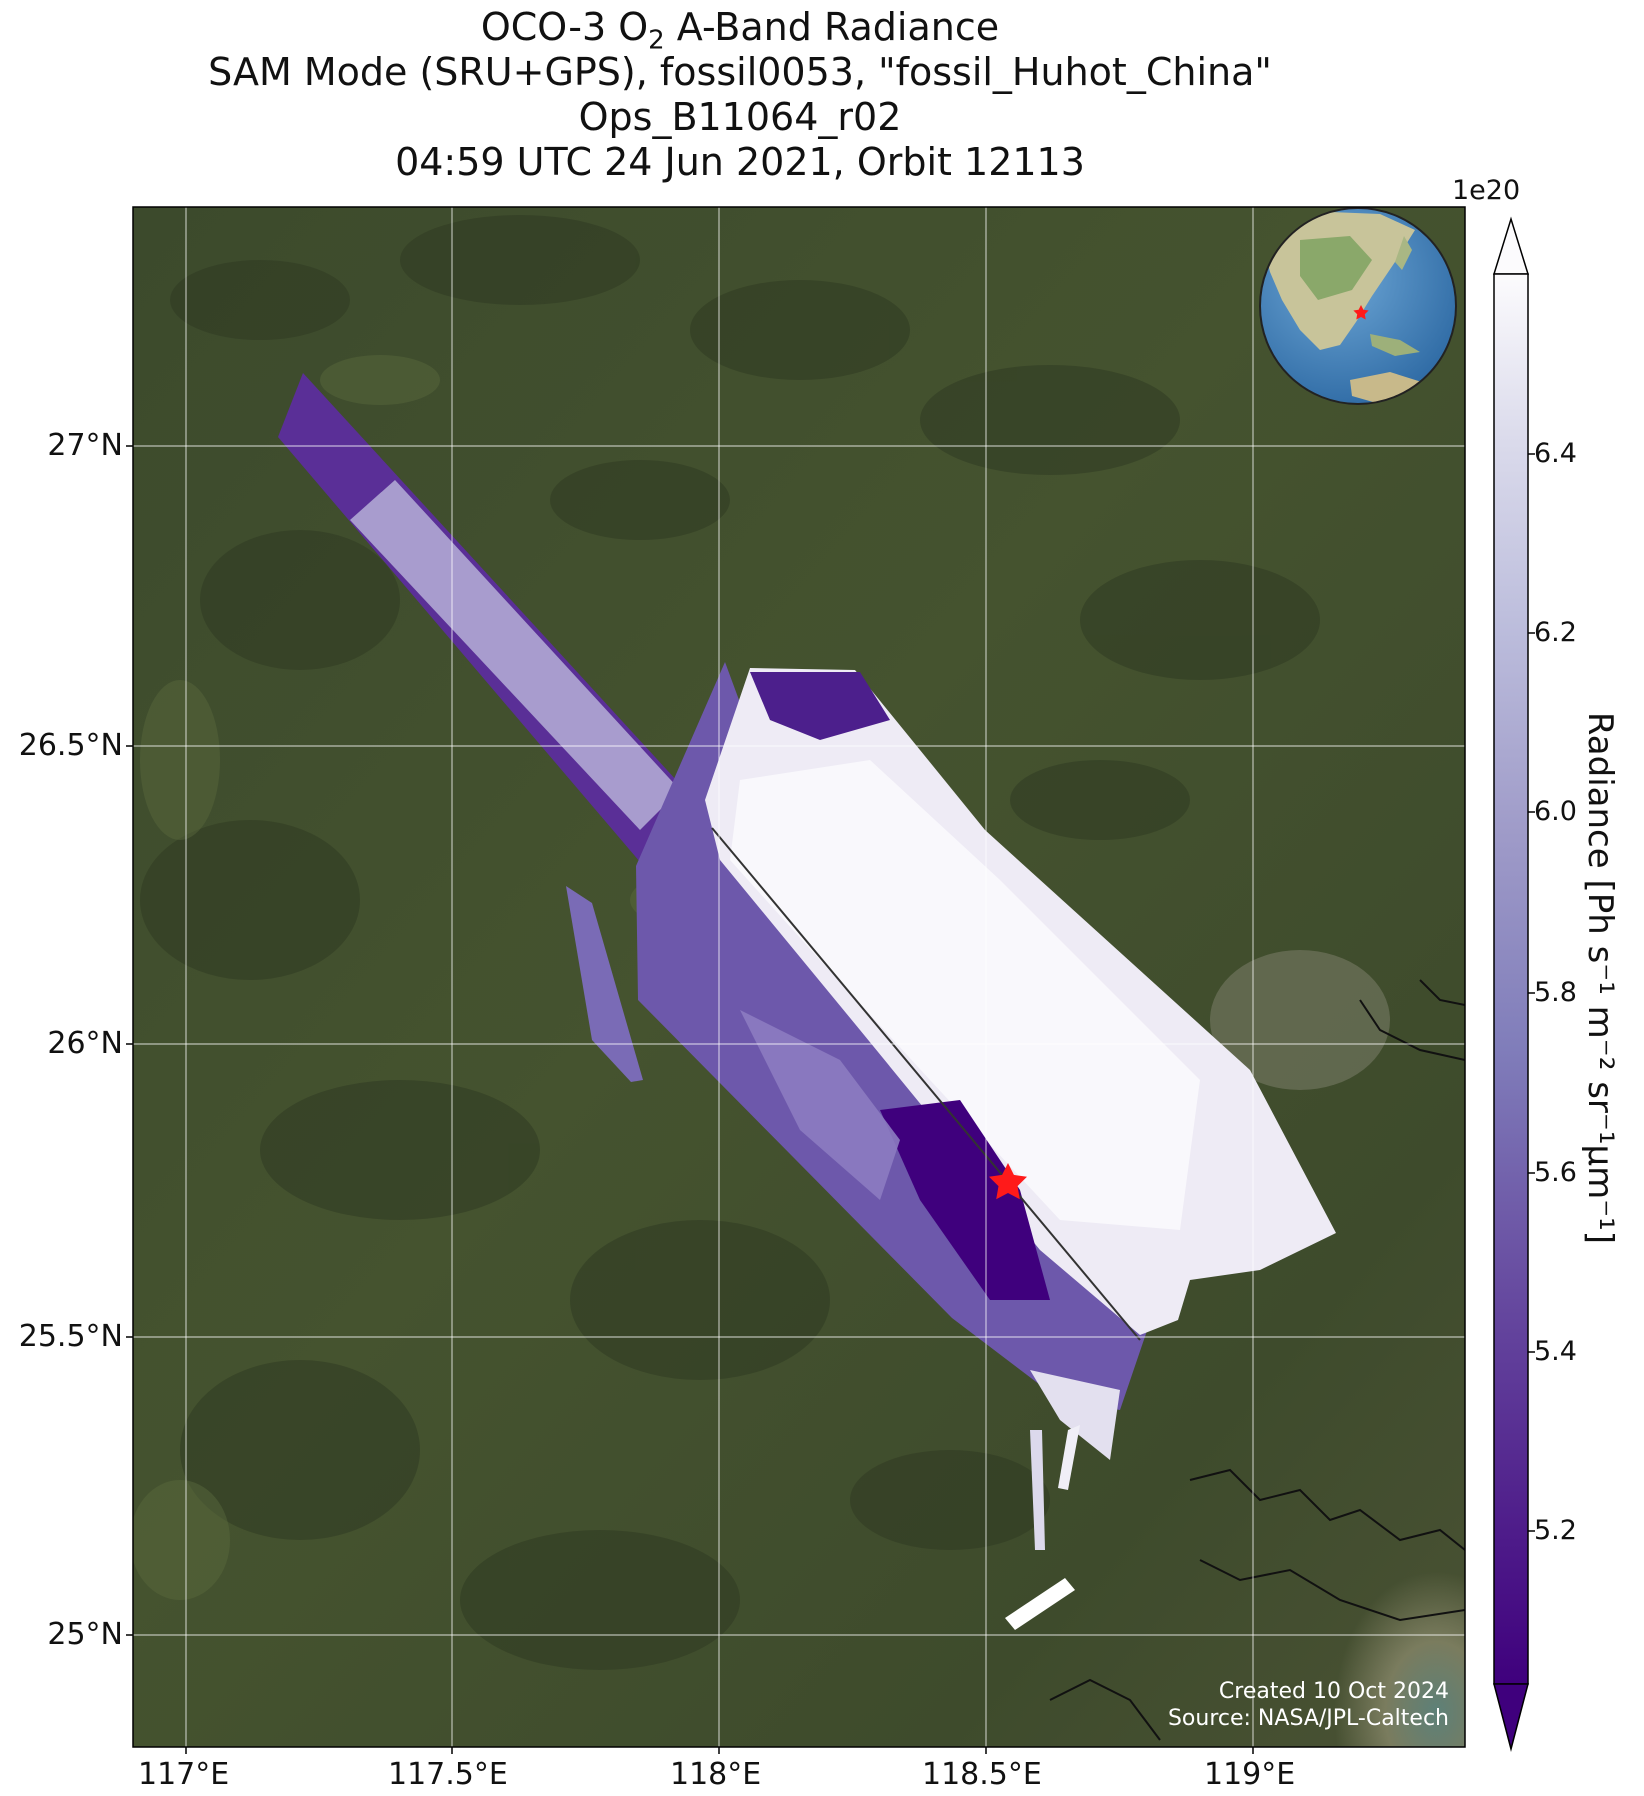  What do you see at coordinates (1250, 1774) in the screenshot?
I see `x-tick-label: 119°E` at bounding box center [1250, 1774].